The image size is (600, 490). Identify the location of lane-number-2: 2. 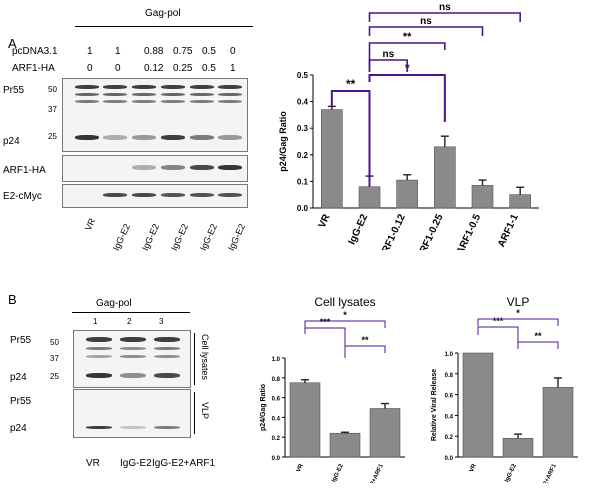
(129, 321).